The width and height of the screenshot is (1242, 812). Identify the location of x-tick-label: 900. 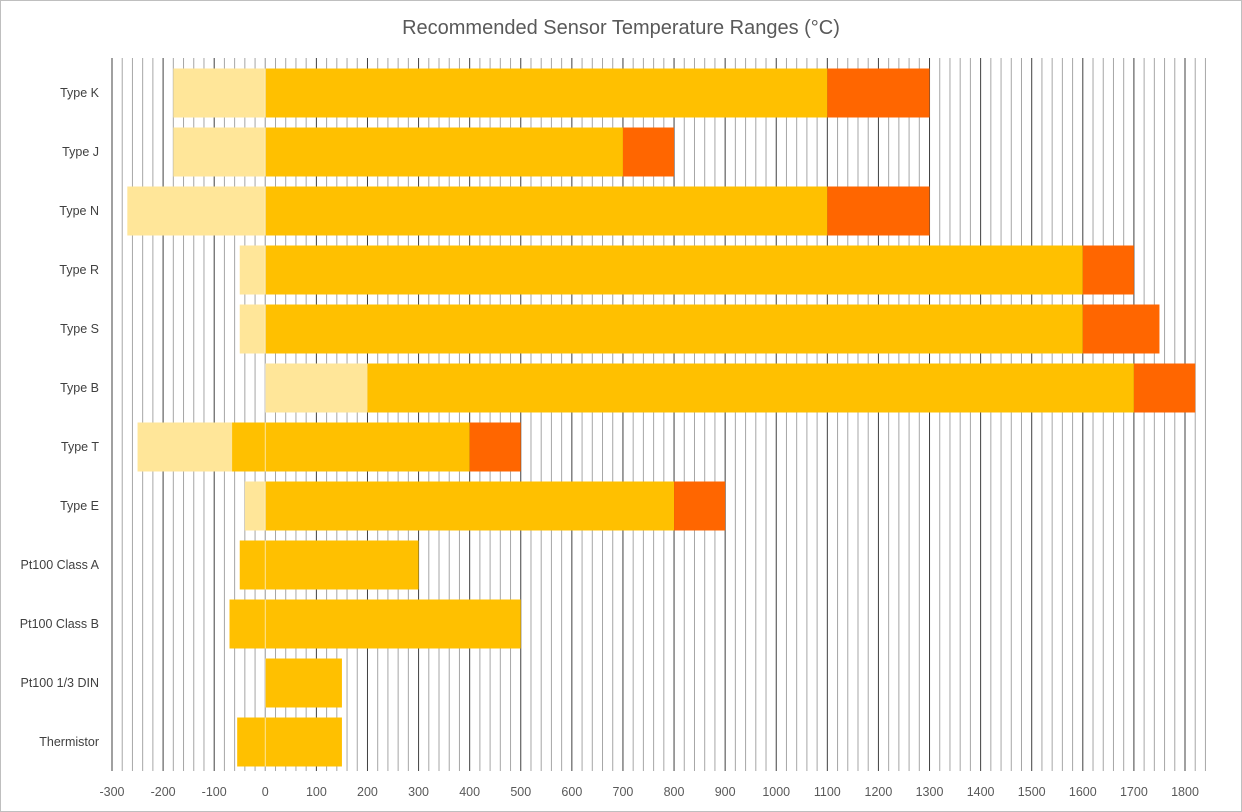
(725, 792).